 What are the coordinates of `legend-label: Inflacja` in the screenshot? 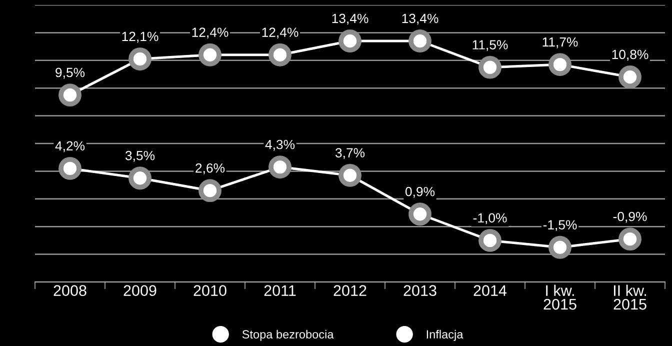 It's located at (445, 335).